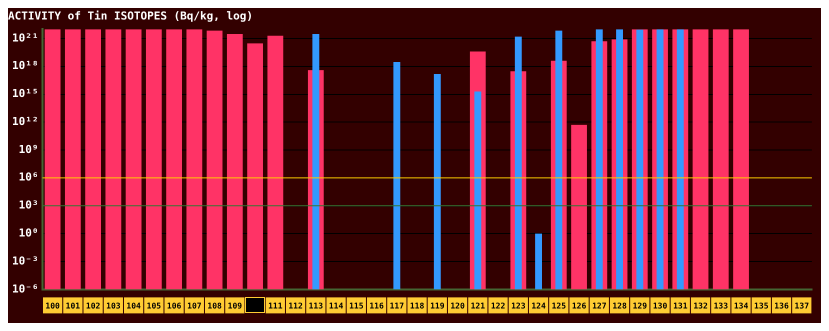 Image resolution: width=829 pixels, height=331 pixels. I want to click on y-tick-label: 10¹⁸, so click(25, 65).